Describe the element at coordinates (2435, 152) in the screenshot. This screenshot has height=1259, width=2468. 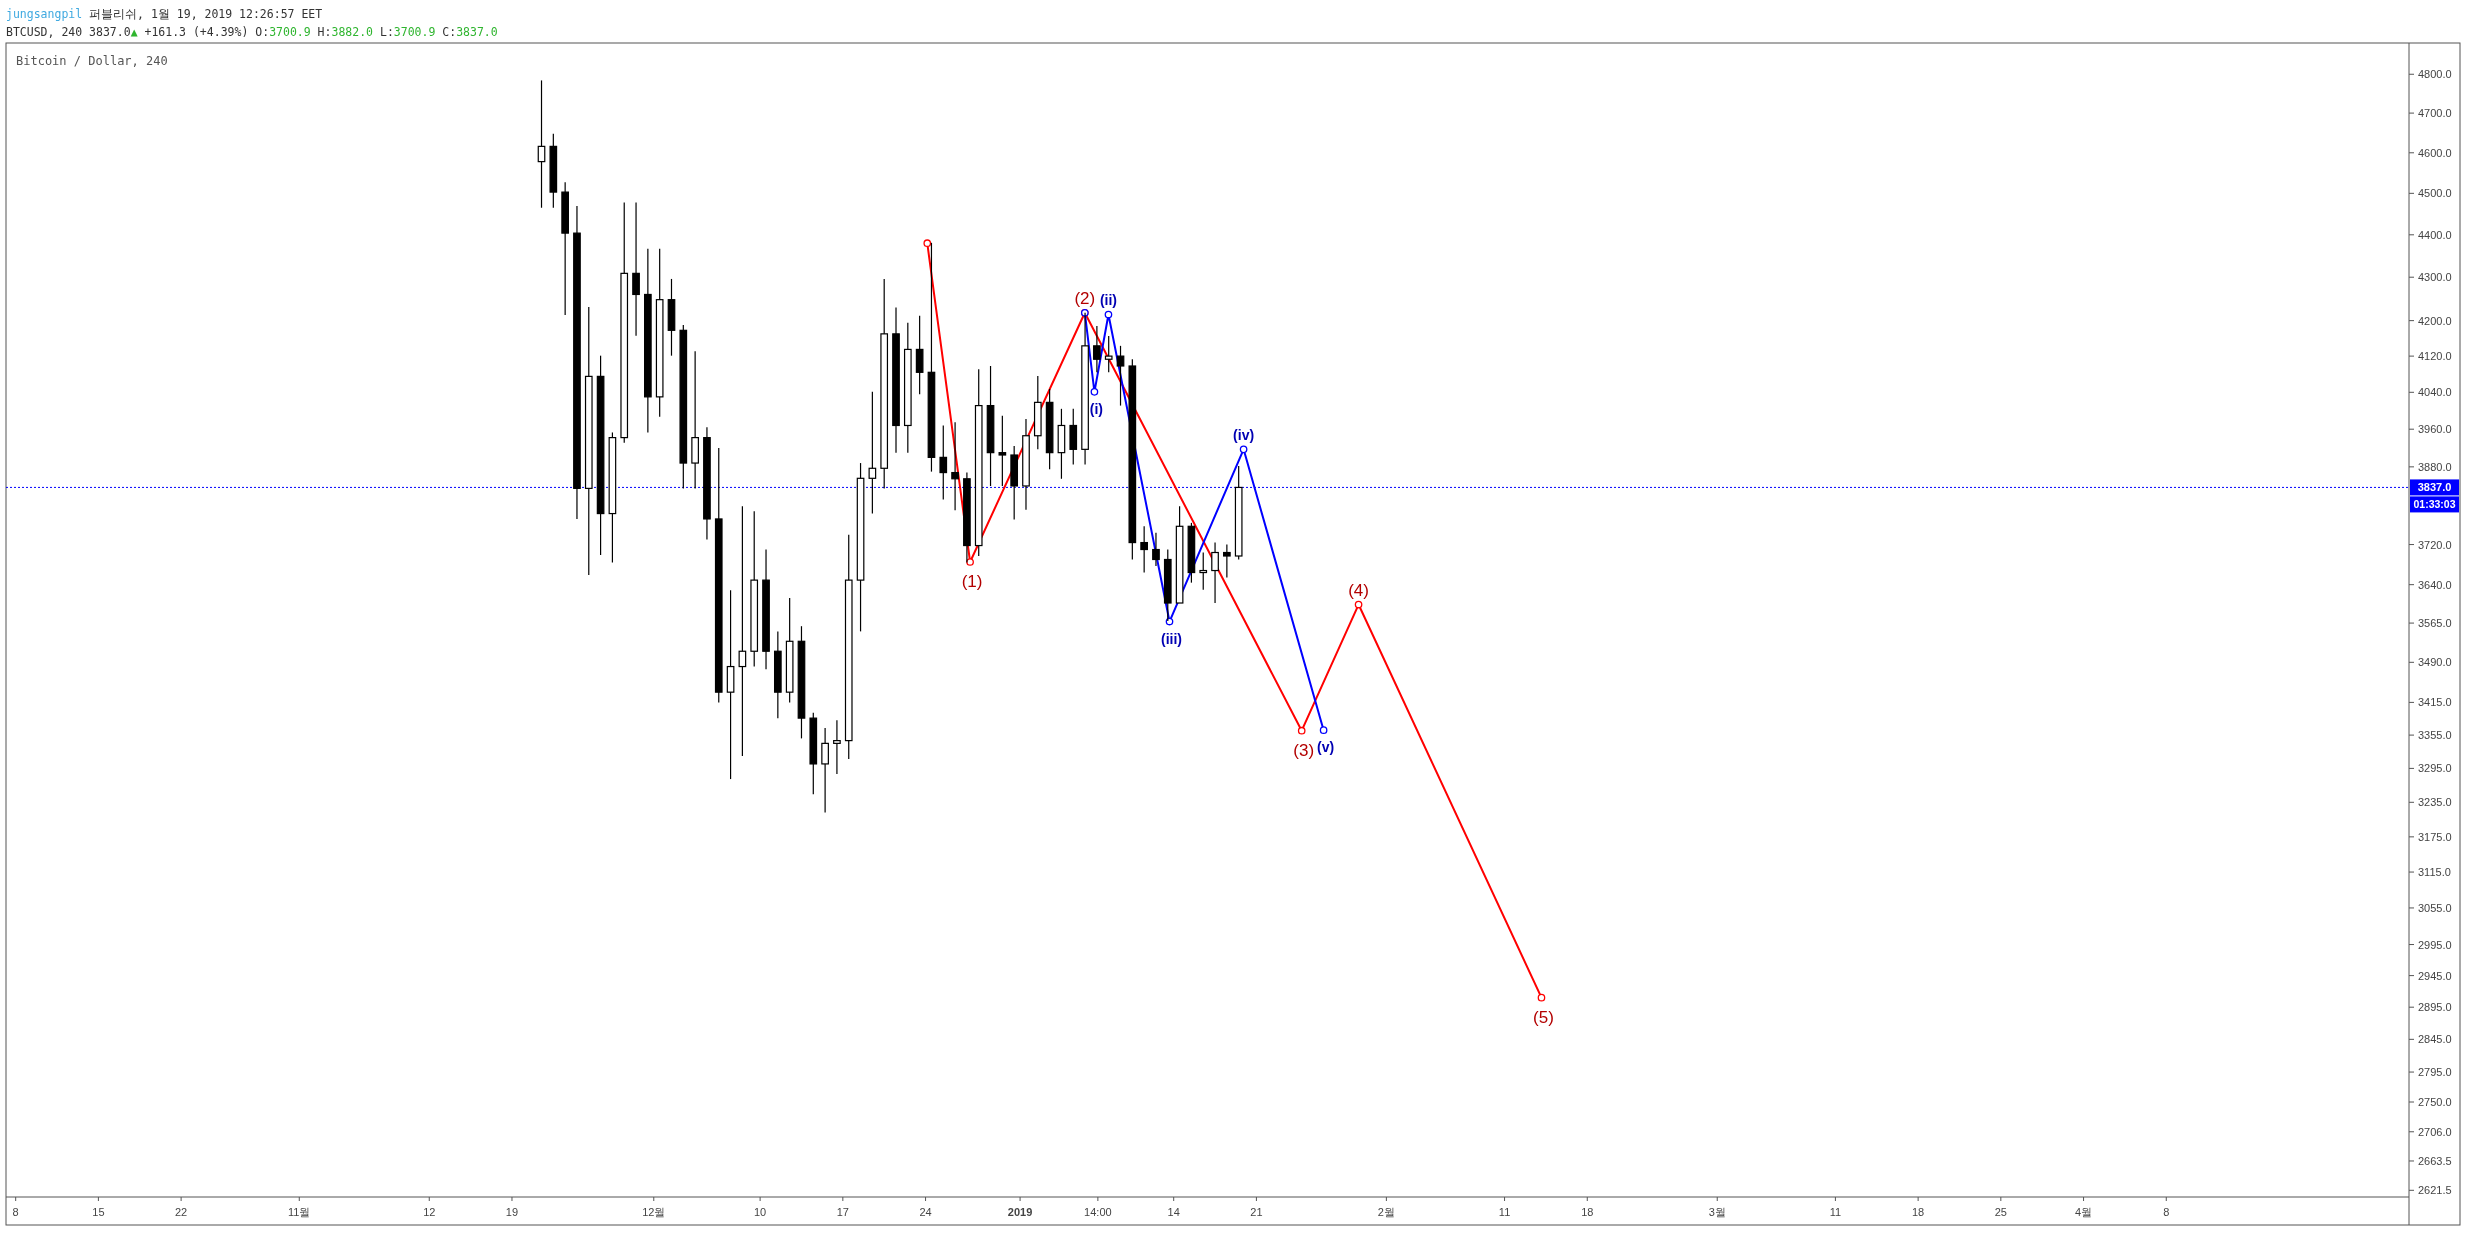
I see `y-tick-label: 4600.0` at that location.